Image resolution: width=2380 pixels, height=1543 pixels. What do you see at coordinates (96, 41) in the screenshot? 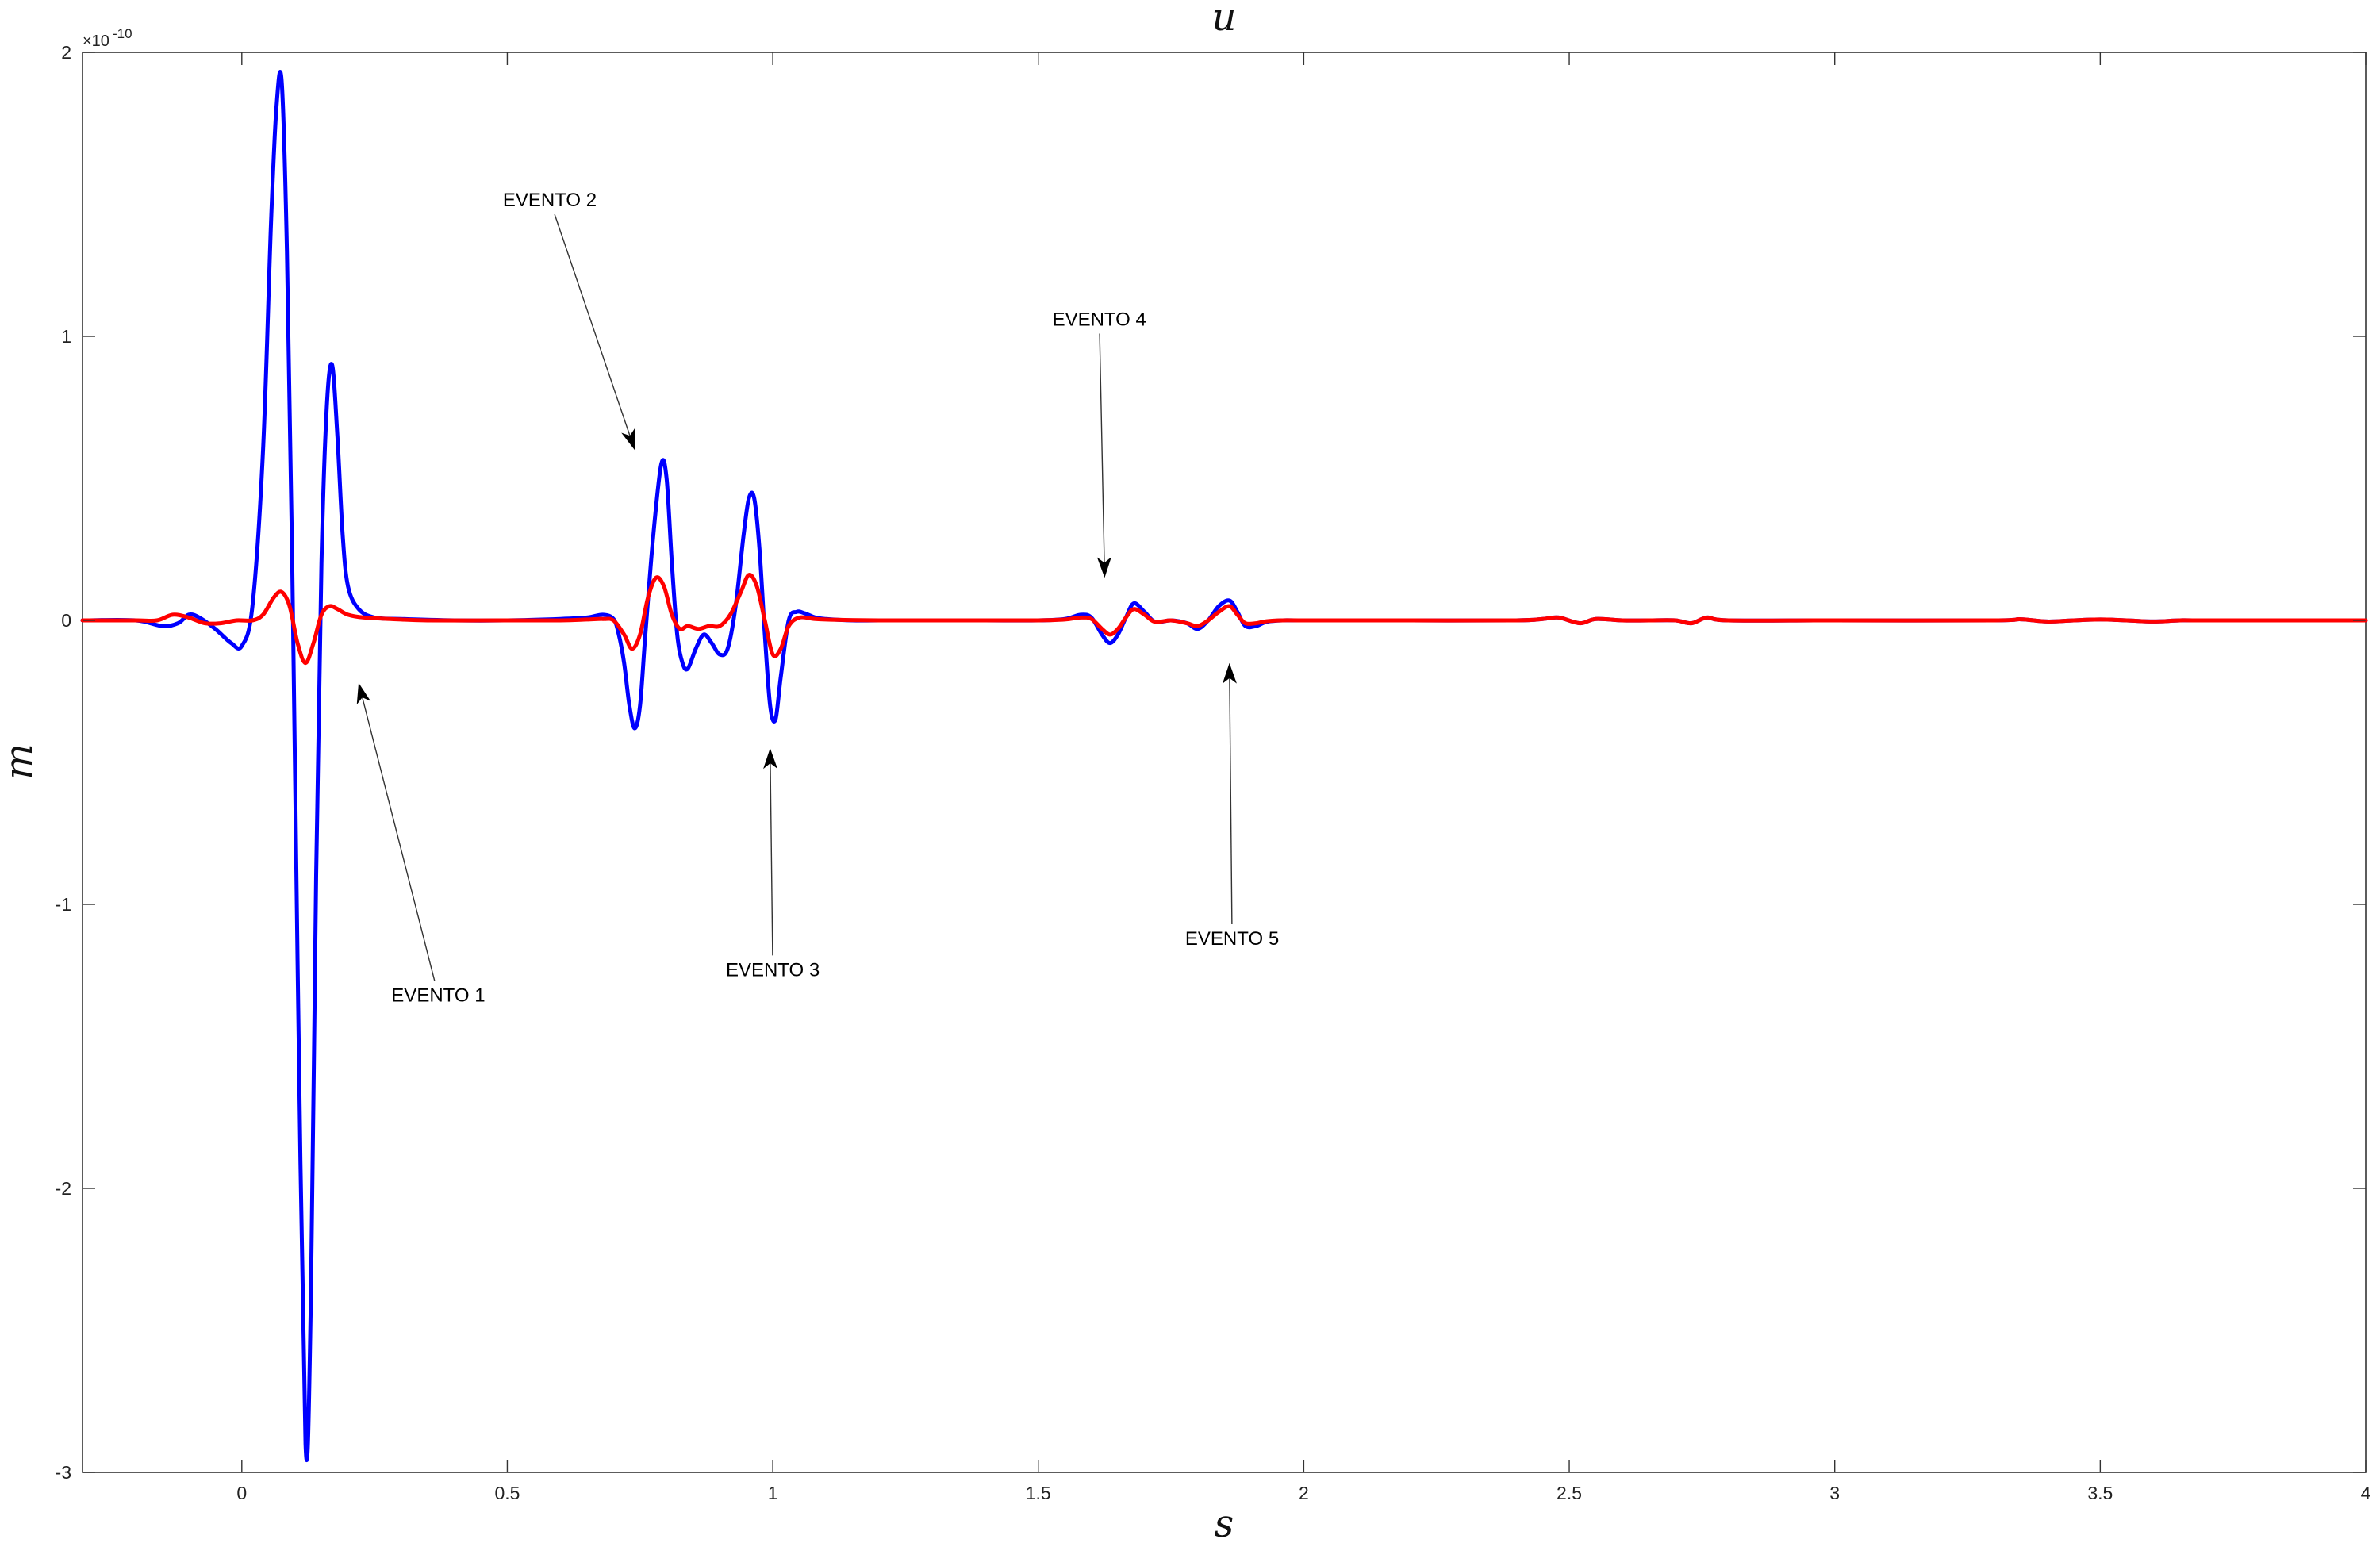
I see `y-exponent-base: ×10` at bounding box center [96, 41].